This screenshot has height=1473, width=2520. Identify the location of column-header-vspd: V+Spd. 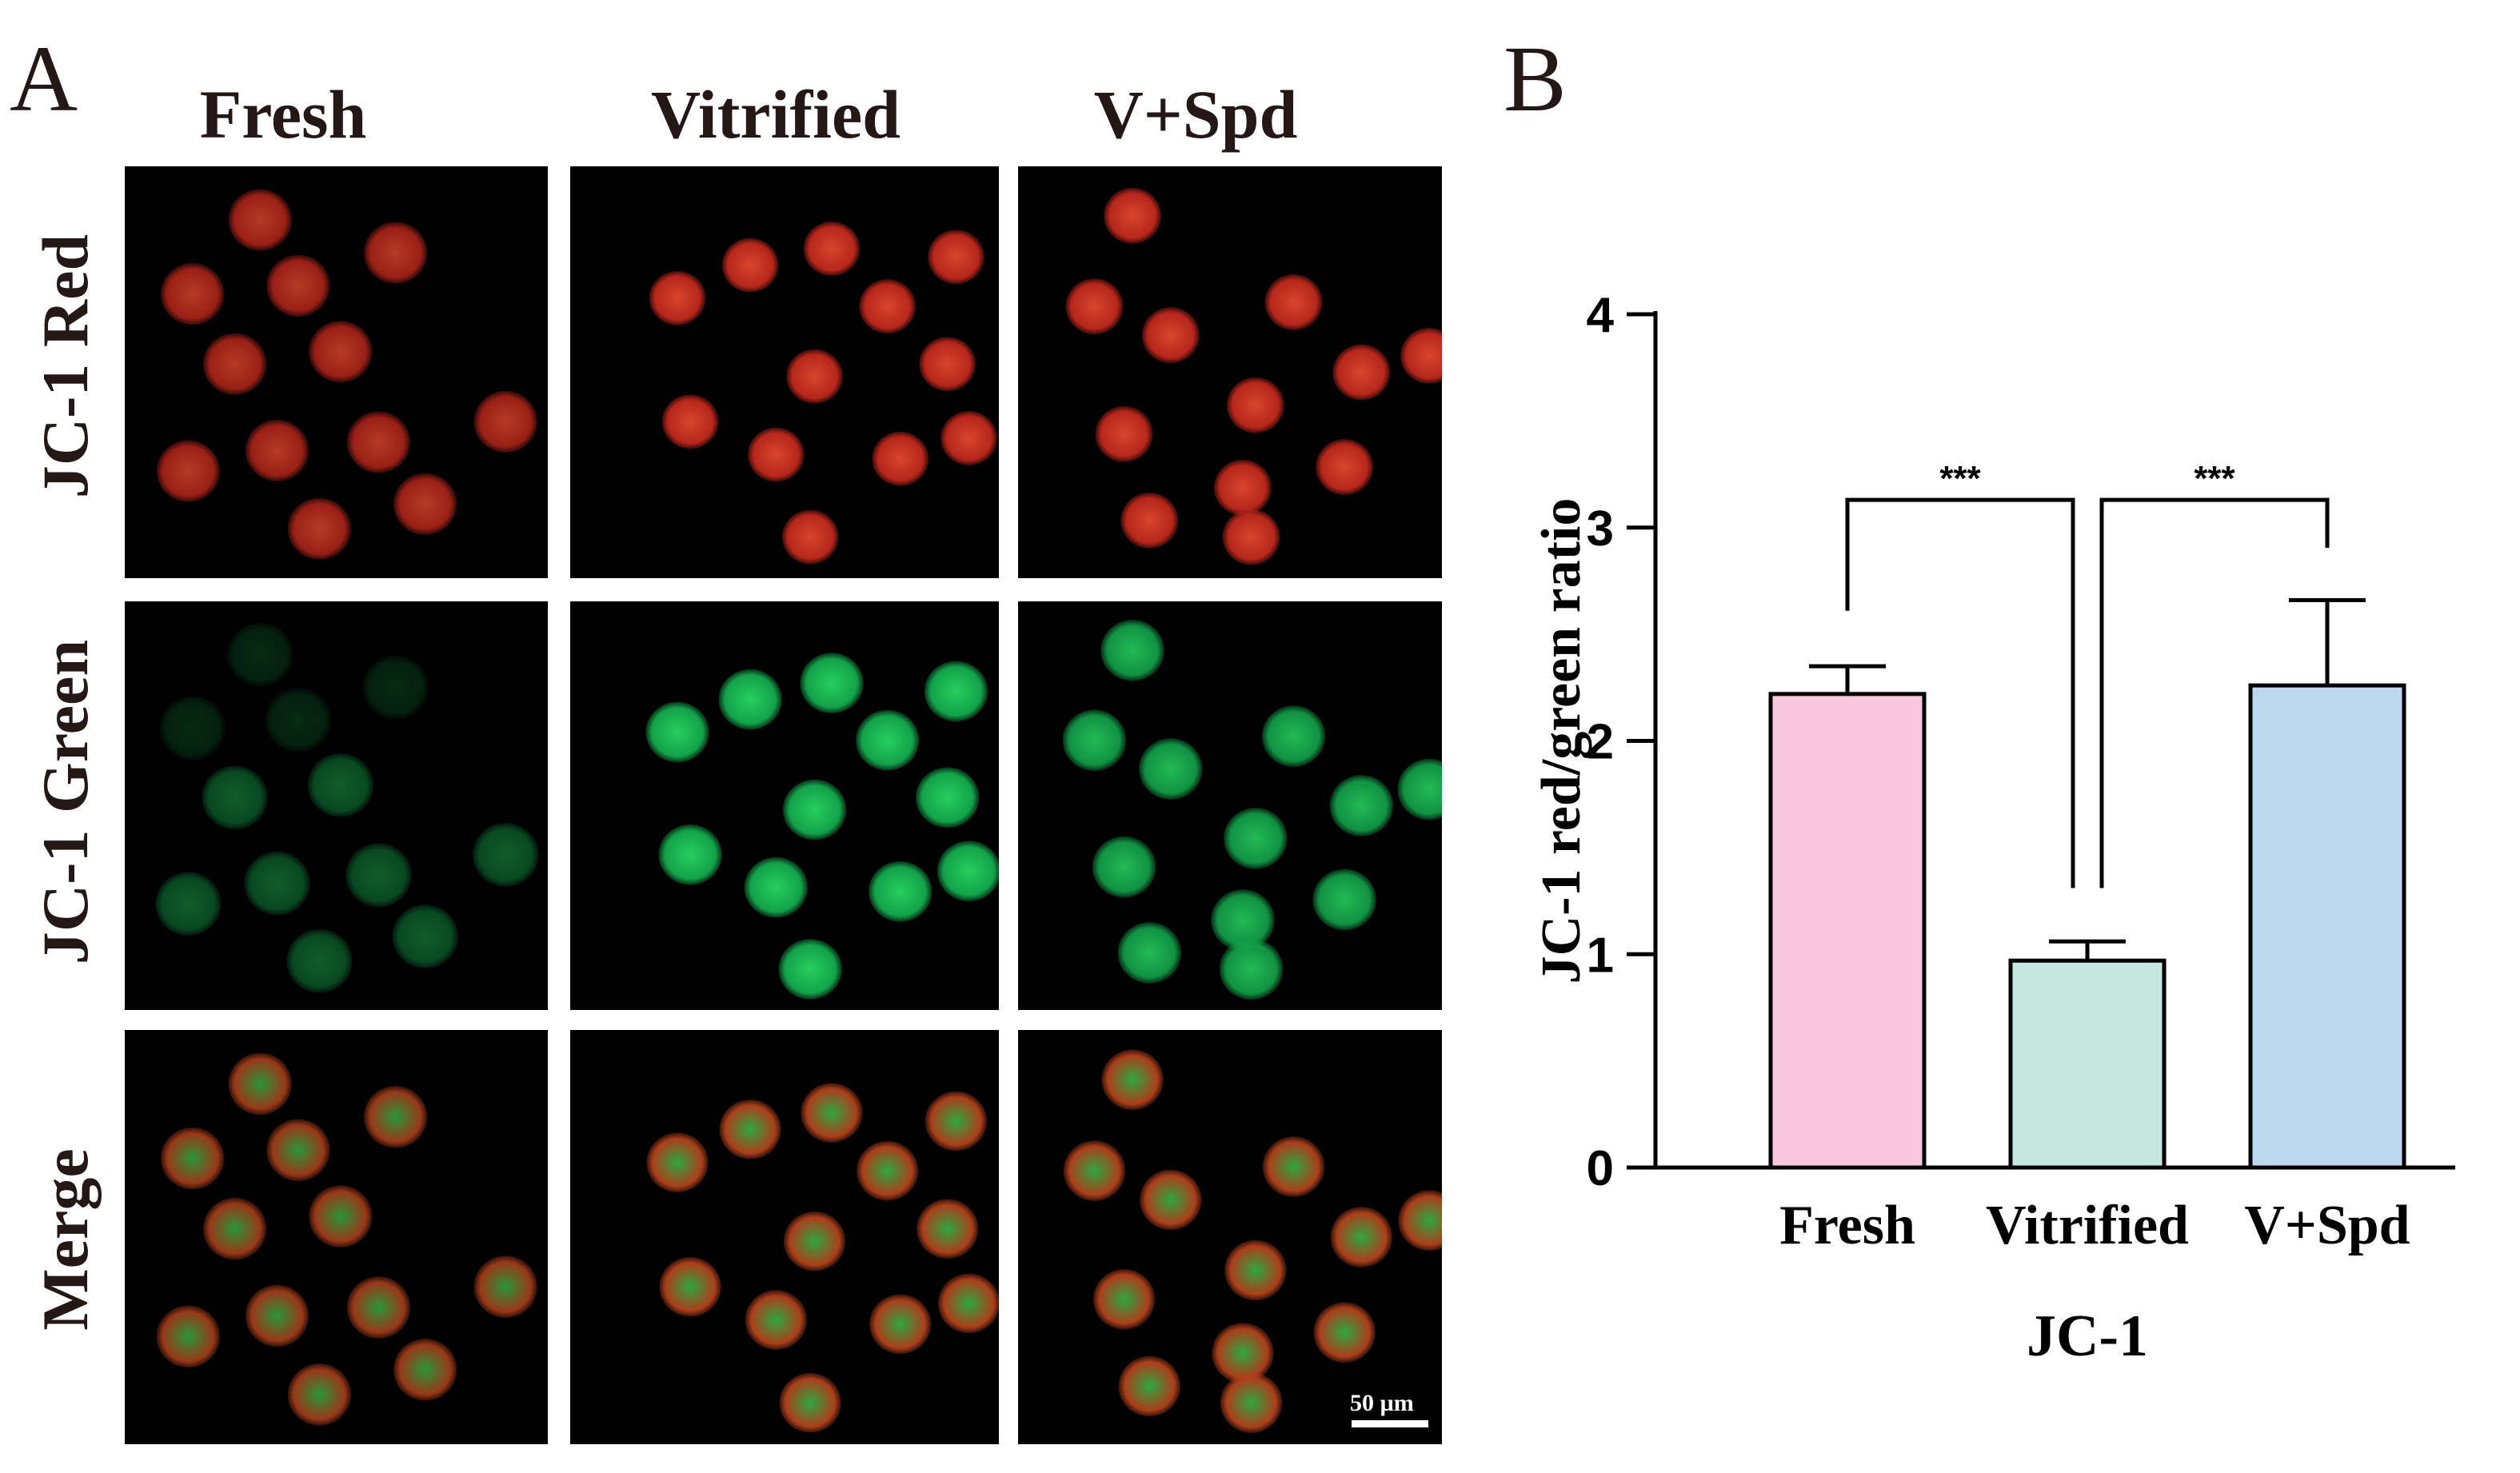
(1195, 115).